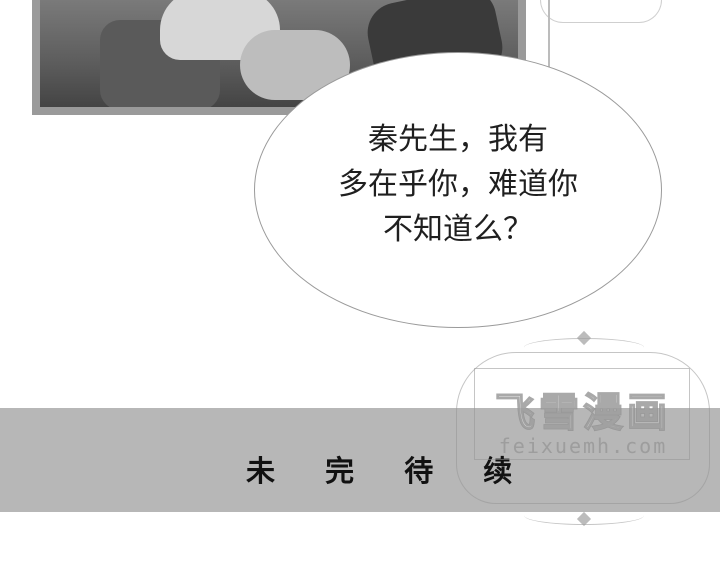 This screenshot has width=720, height=574. Describe the element at coordinates (549, 35) in the screenshot. I see `panel-divider-line` at that location.